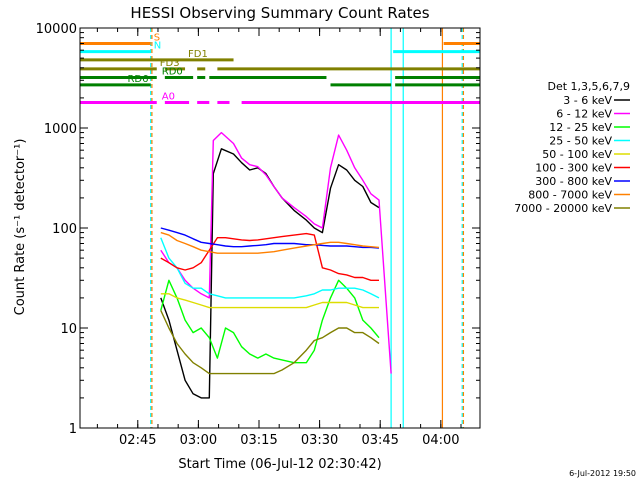 This screenshot has width=640, height=480. I want to click on y-tick-label-3: 1000, so click(60, 129).